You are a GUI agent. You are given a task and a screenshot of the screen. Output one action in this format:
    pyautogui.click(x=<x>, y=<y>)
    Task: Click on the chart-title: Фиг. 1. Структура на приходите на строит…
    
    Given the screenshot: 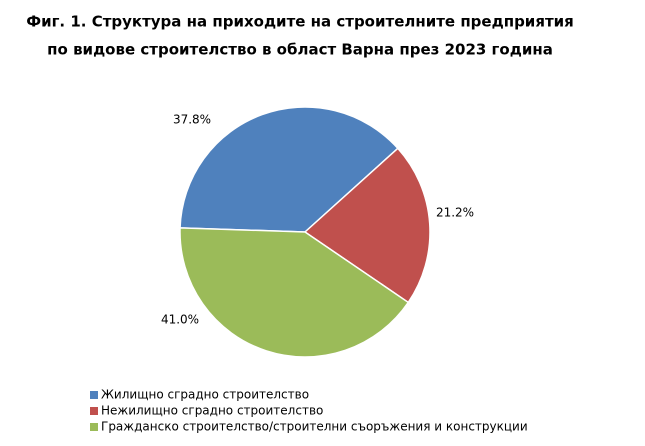 What is the action you would take?
    pyautogui.click(x=300, y=22)
    